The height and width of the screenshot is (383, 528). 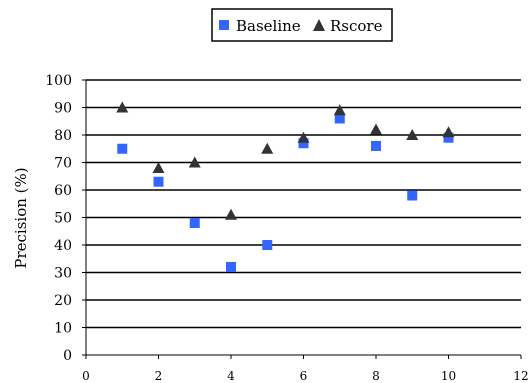 What do you see at coordinates (86, 376) in the screenshot?
I see `x-tick-label: 0` at bounding box center [86, 376].